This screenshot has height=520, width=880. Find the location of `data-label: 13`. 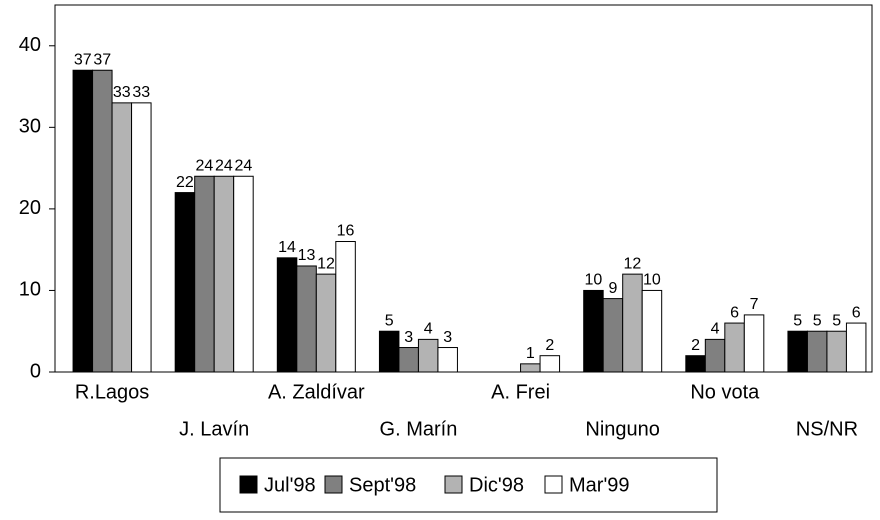

data-label: 13 is located at coordinates (307, 255).